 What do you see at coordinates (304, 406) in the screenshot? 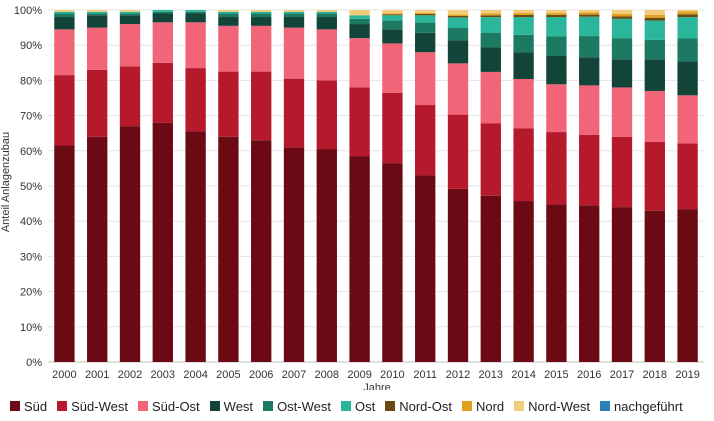
I see `legend-label: Ost-West` at bounding box center [304, 406].